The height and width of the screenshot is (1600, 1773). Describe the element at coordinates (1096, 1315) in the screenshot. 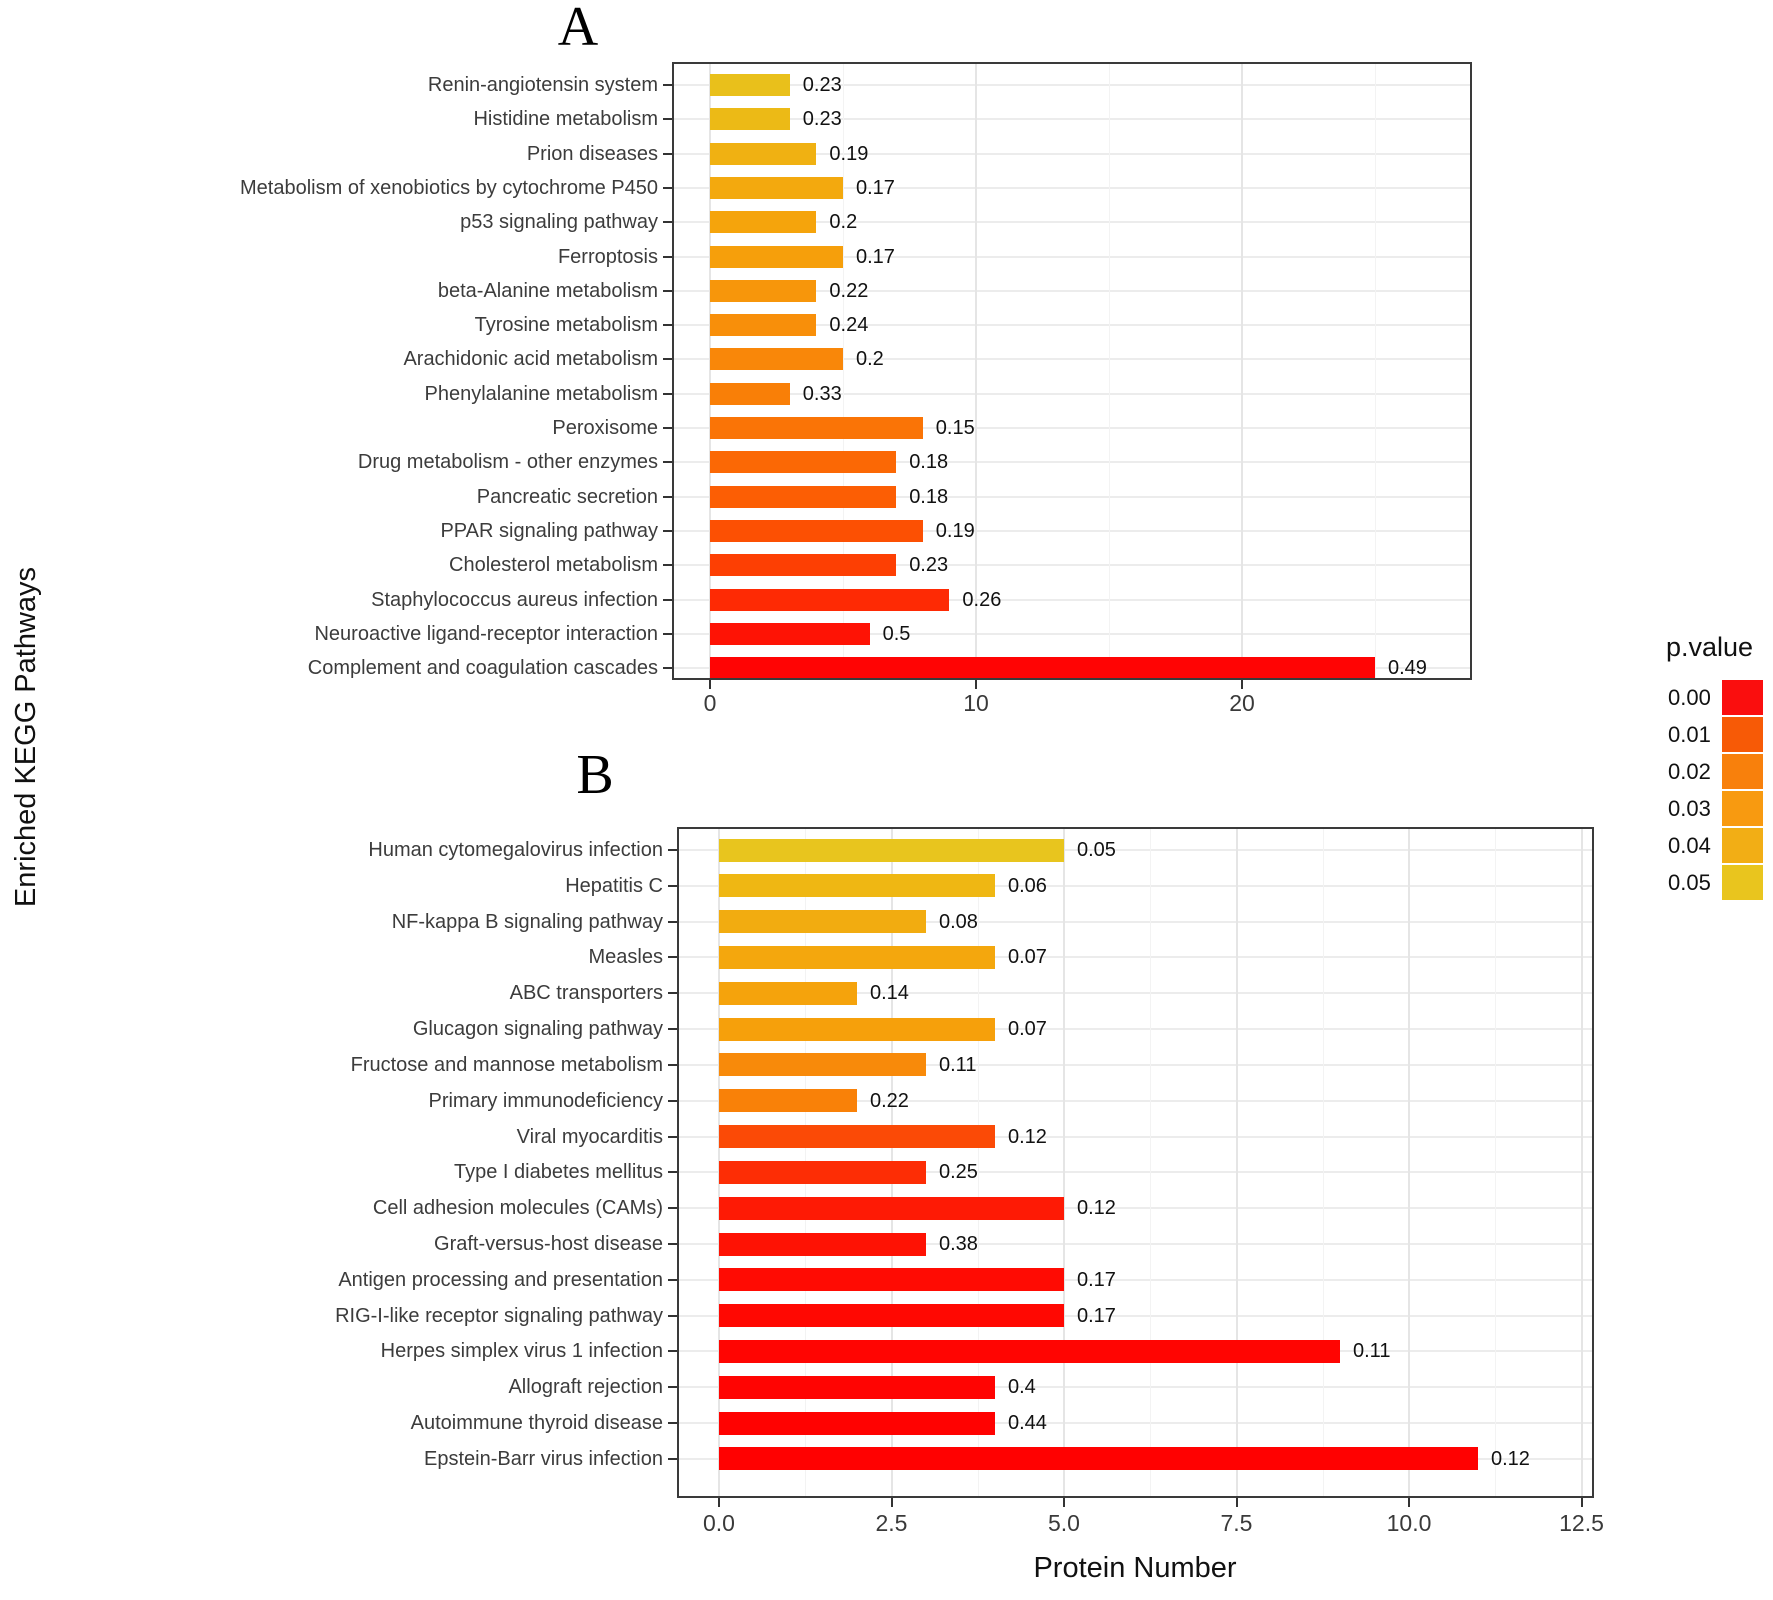

I see `bar-value-label: 0.17` at that location.